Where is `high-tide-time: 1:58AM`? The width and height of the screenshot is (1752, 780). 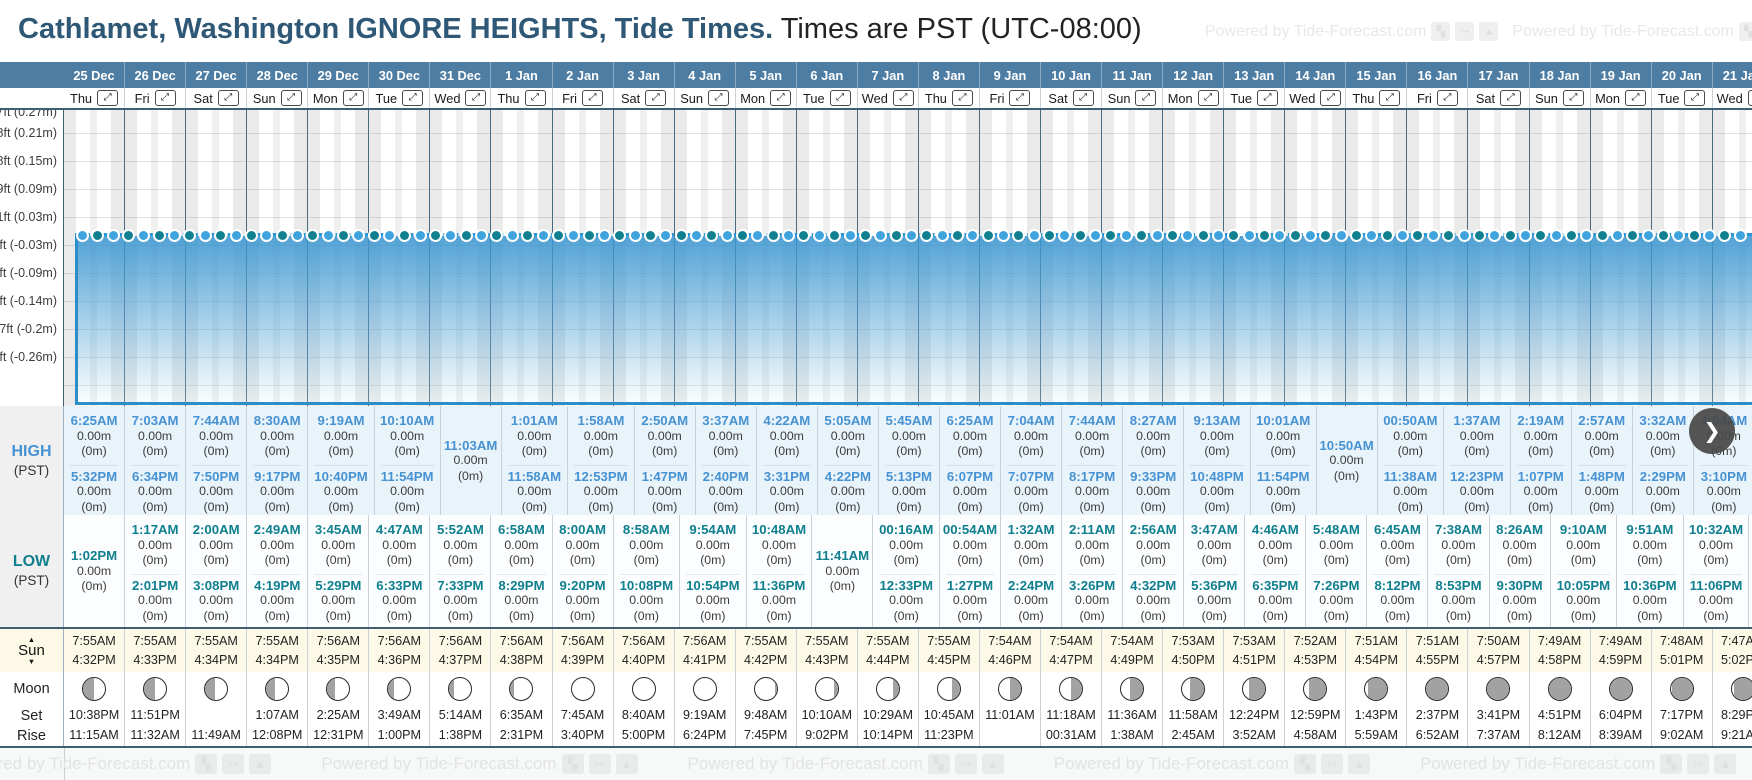 high-tide-time: 1:58AM is located at coordinates (601, 420).